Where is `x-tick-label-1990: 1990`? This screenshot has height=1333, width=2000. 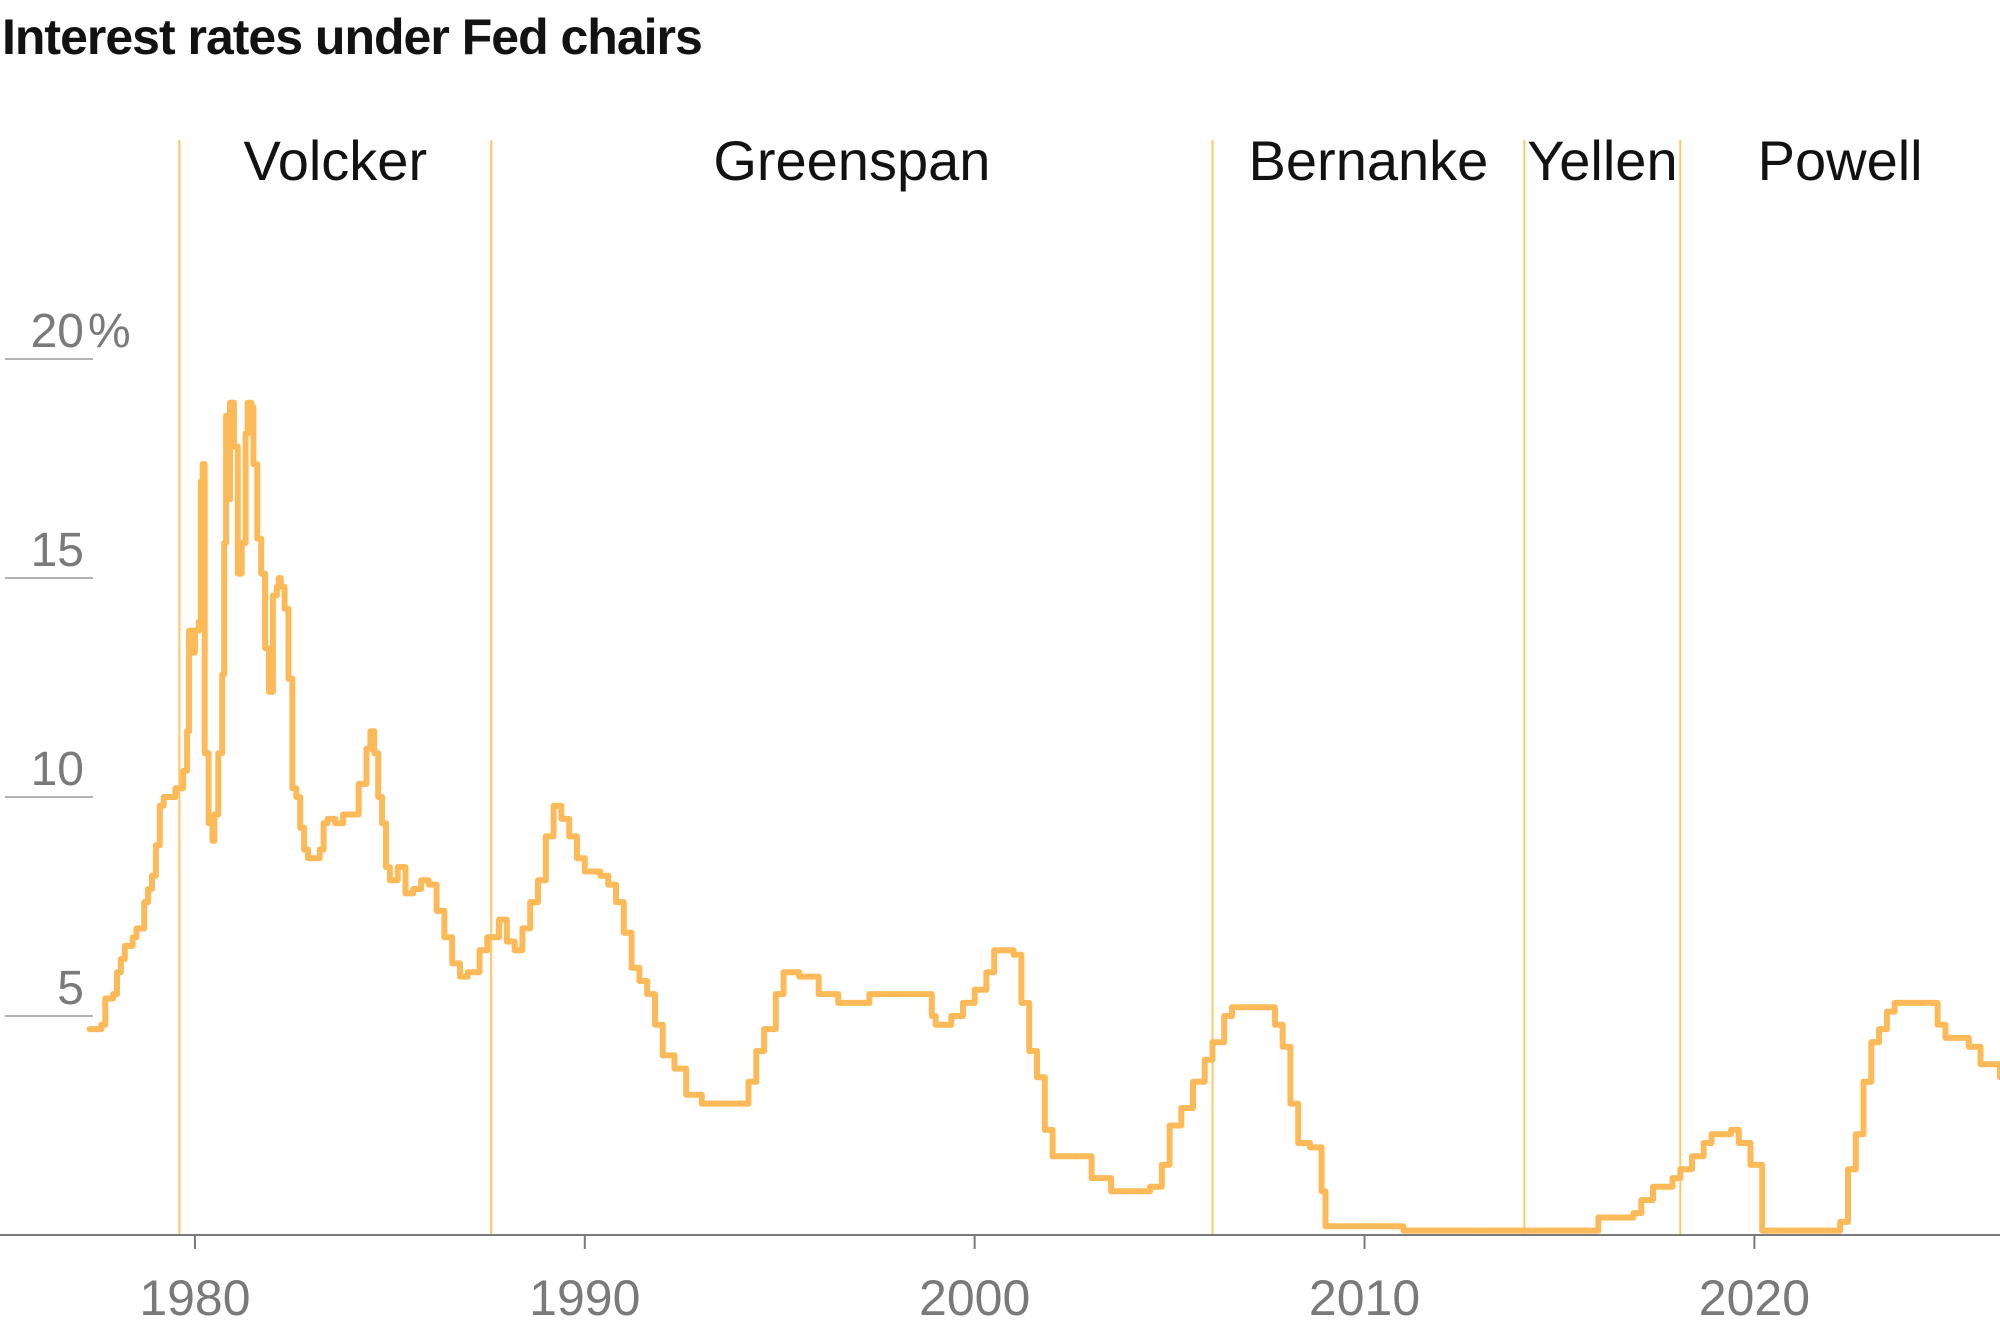
x-tick-label-1990: 1990 is located at coordinates (584, 1298).